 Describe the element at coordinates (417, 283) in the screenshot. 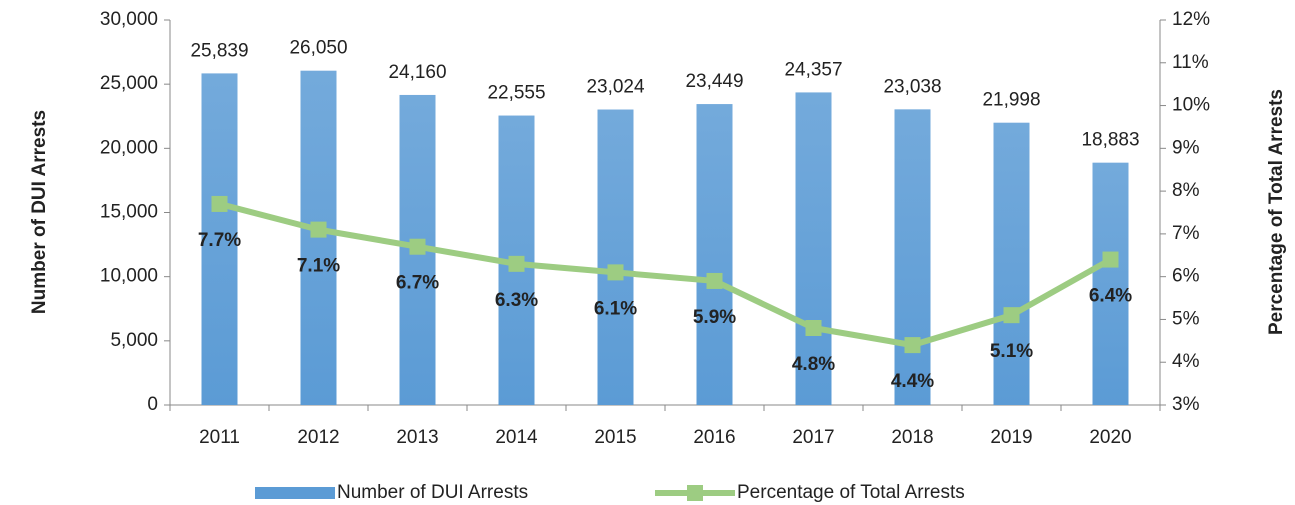

I see `line-value-label: 6.7%` at that location.